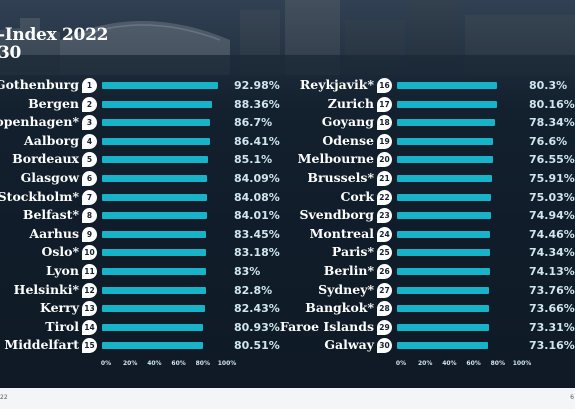 Image resolution: width=575 pixels, height=409 pixels. I want to click on page-number: 6, so click(572, 397).